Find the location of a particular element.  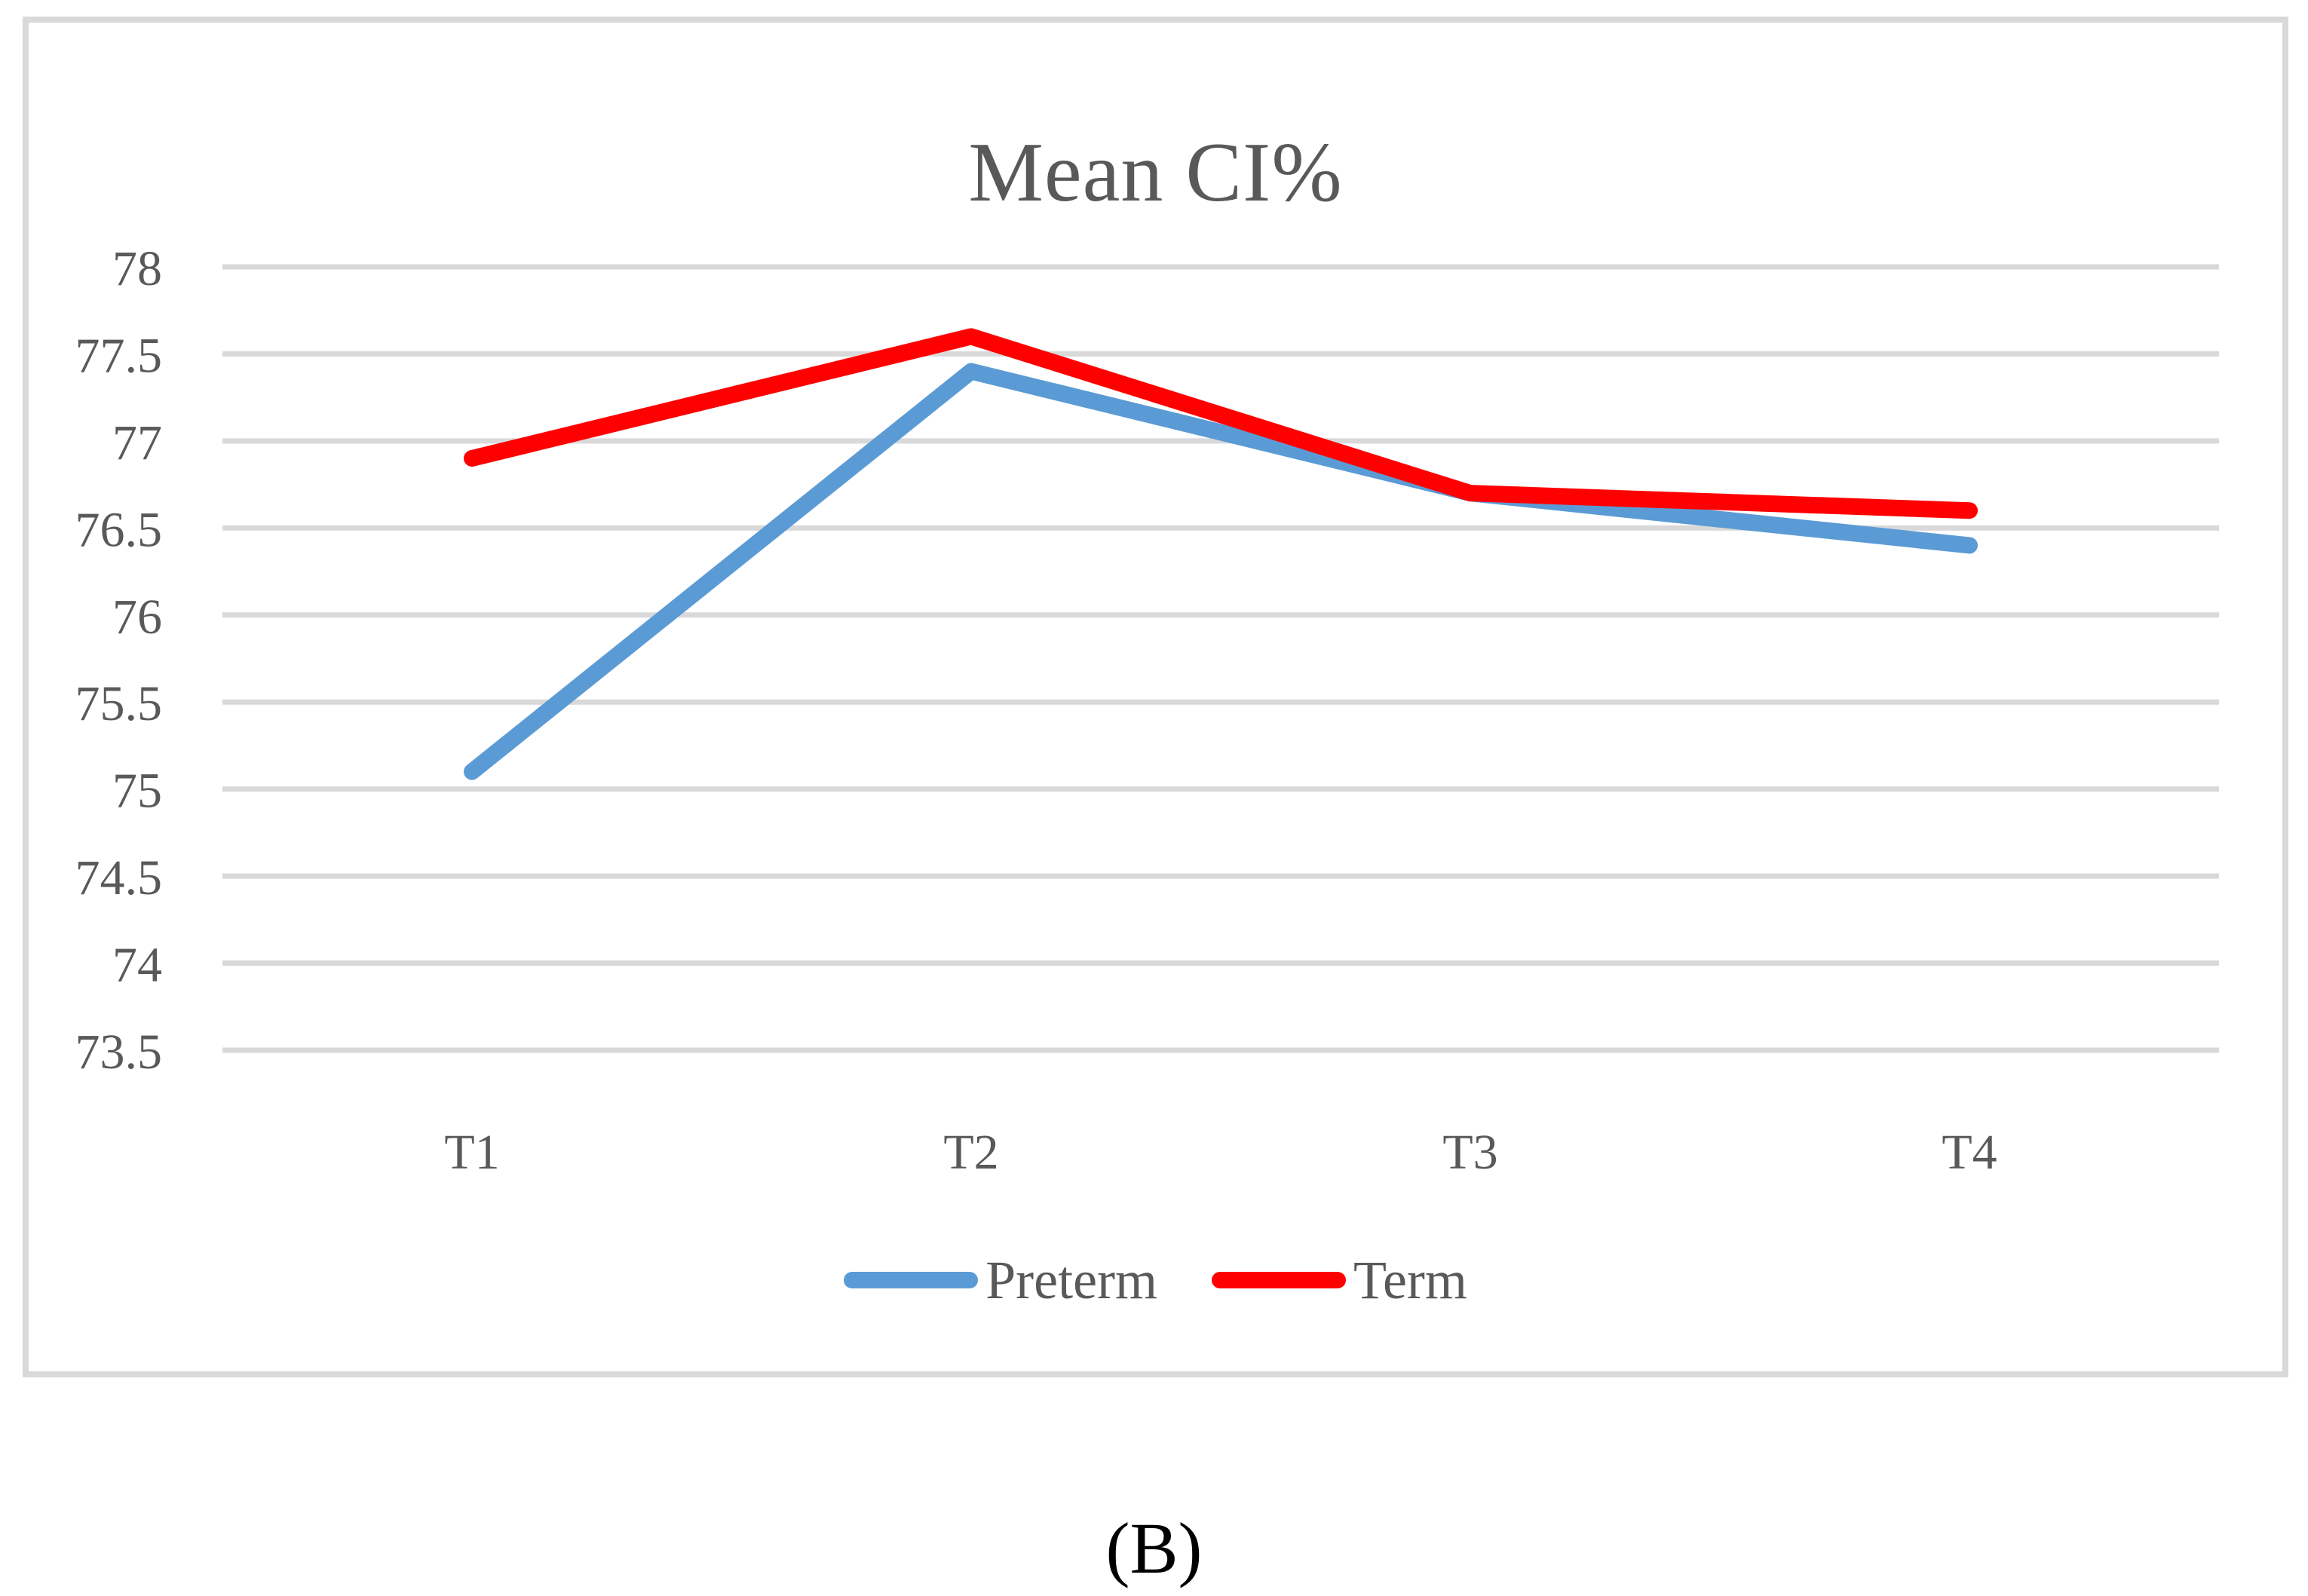

legend: Preterm Term is located at coordinates (1155, 1280).